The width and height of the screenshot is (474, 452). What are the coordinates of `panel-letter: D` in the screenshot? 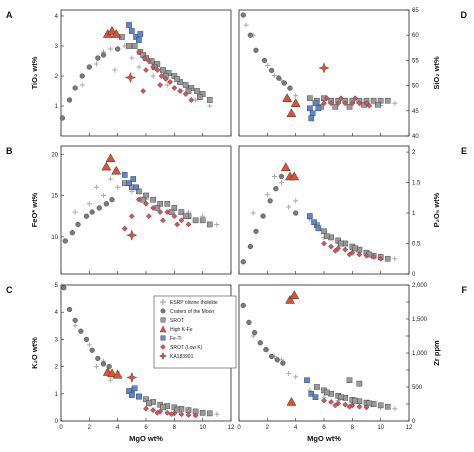 It's located at (464, 15).